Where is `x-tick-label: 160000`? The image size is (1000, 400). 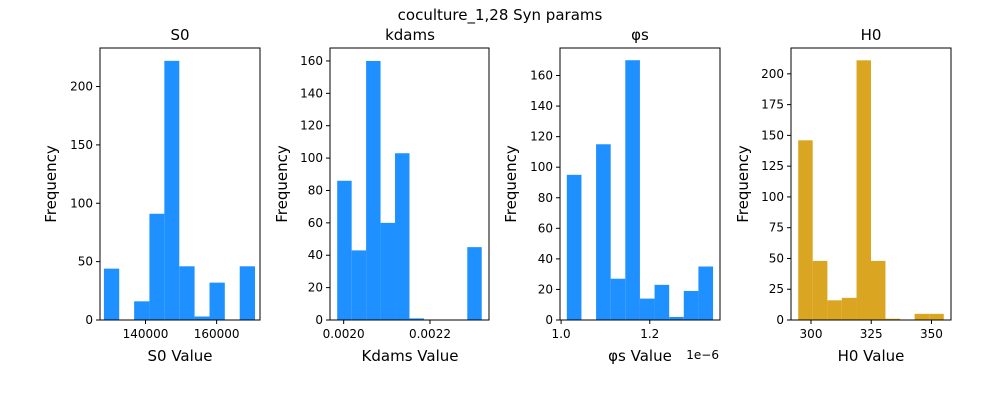 x-tick-label: 160000 is located at coordinates (217, 334).